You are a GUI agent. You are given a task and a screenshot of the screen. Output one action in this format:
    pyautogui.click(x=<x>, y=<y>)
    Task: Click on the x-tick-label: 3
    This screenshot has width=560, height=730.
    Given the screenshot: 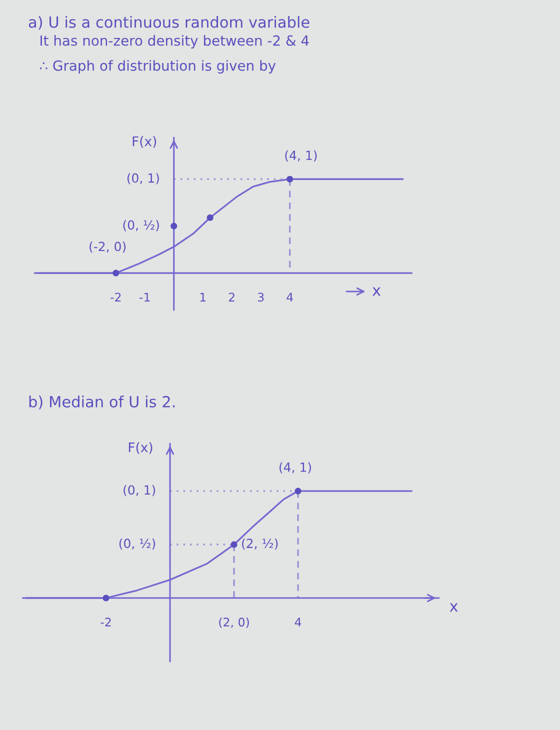 What is the action you would take?
    pyautogui.click(x=261, y=297)
    